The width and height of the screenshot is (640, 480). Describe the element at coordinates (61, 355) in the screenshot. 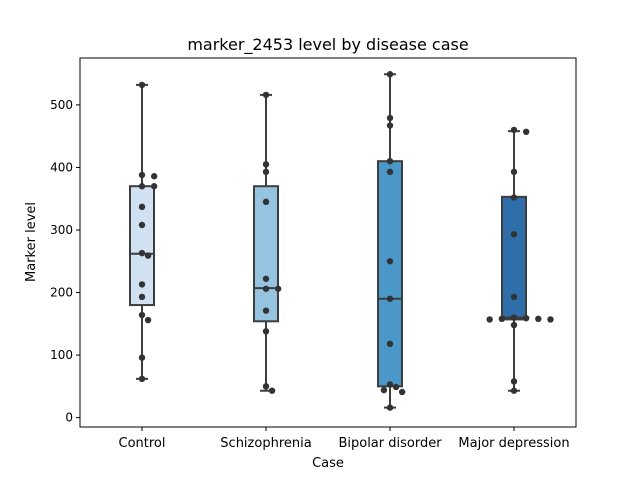

I see `y-tick-label: 100` at that location.